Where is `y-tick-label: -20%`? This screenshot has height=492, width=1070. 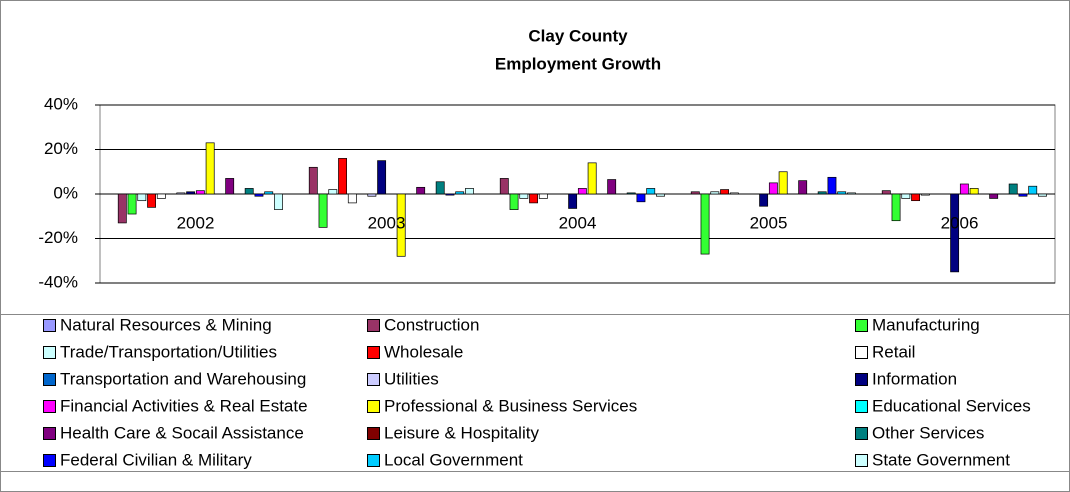 y-tick-label: -20% is located at coordinates (58, 237).